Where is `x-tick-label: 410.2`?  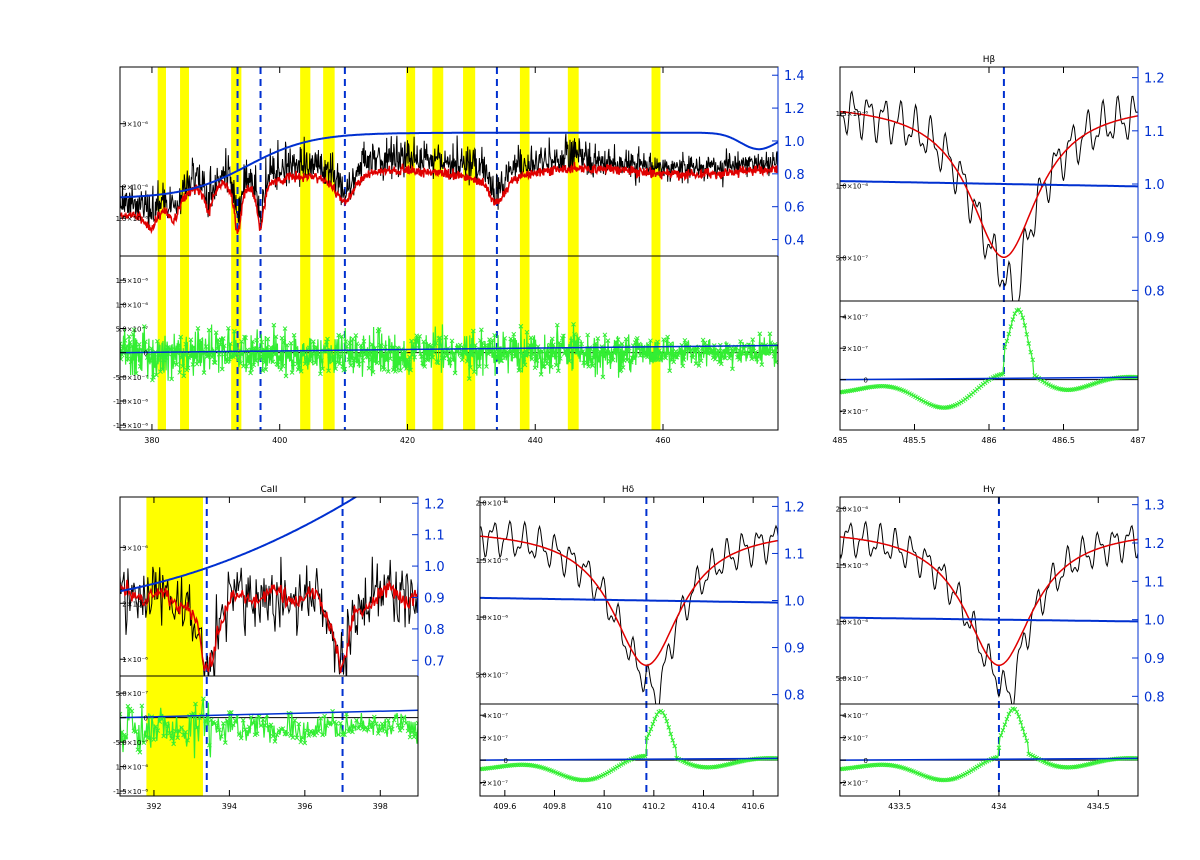
x-tick-label: 410.2 is located at coordinates (653, 806).